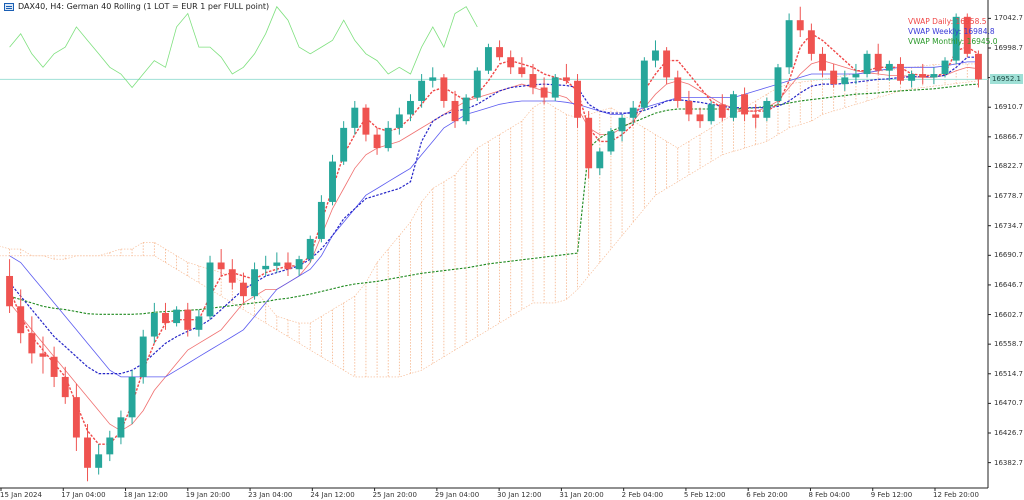 This screenshot has width=1024, height=500. I want to click on chikou-span-line, so click(243, 47).